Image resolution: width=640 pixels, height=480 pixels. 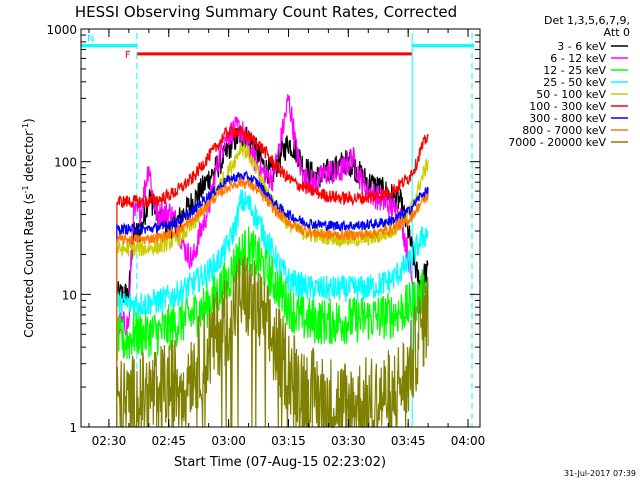 What do you see at coordinates (567, 106) in the screenshot?
I see `legend-entry-label: 100 - 300 keV` at bounding box center [567, 106].